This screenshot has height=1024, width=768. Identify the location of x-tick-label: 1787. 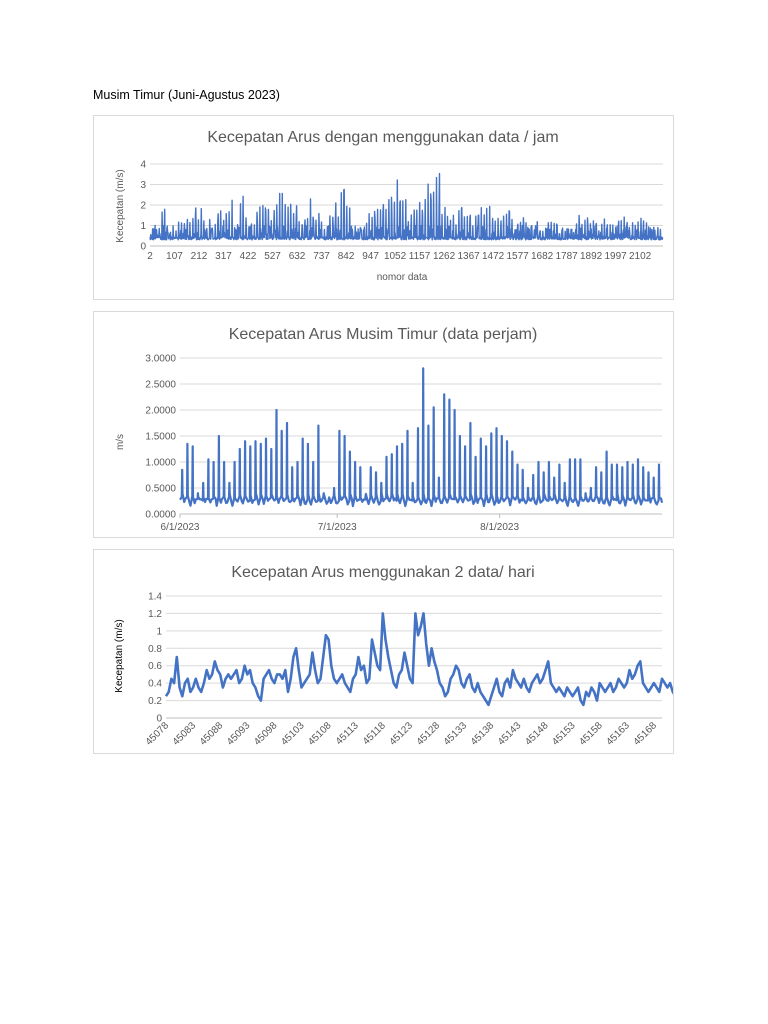
(566, 256).